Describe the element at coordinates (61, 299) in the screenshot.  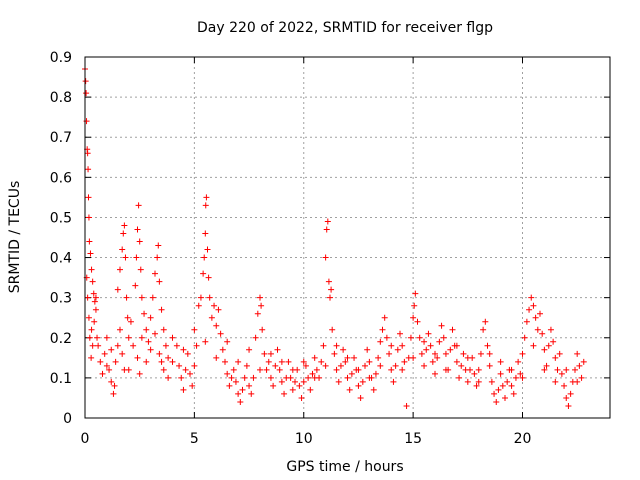
I see `y-tick-label: 0.3` at that location.